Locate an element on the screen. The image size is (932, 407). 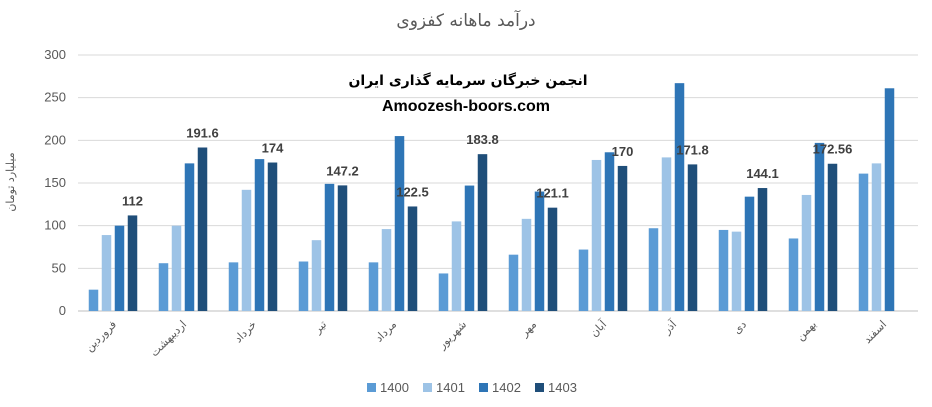
x-category-label: خرداد is located at coordinates (245, 331).